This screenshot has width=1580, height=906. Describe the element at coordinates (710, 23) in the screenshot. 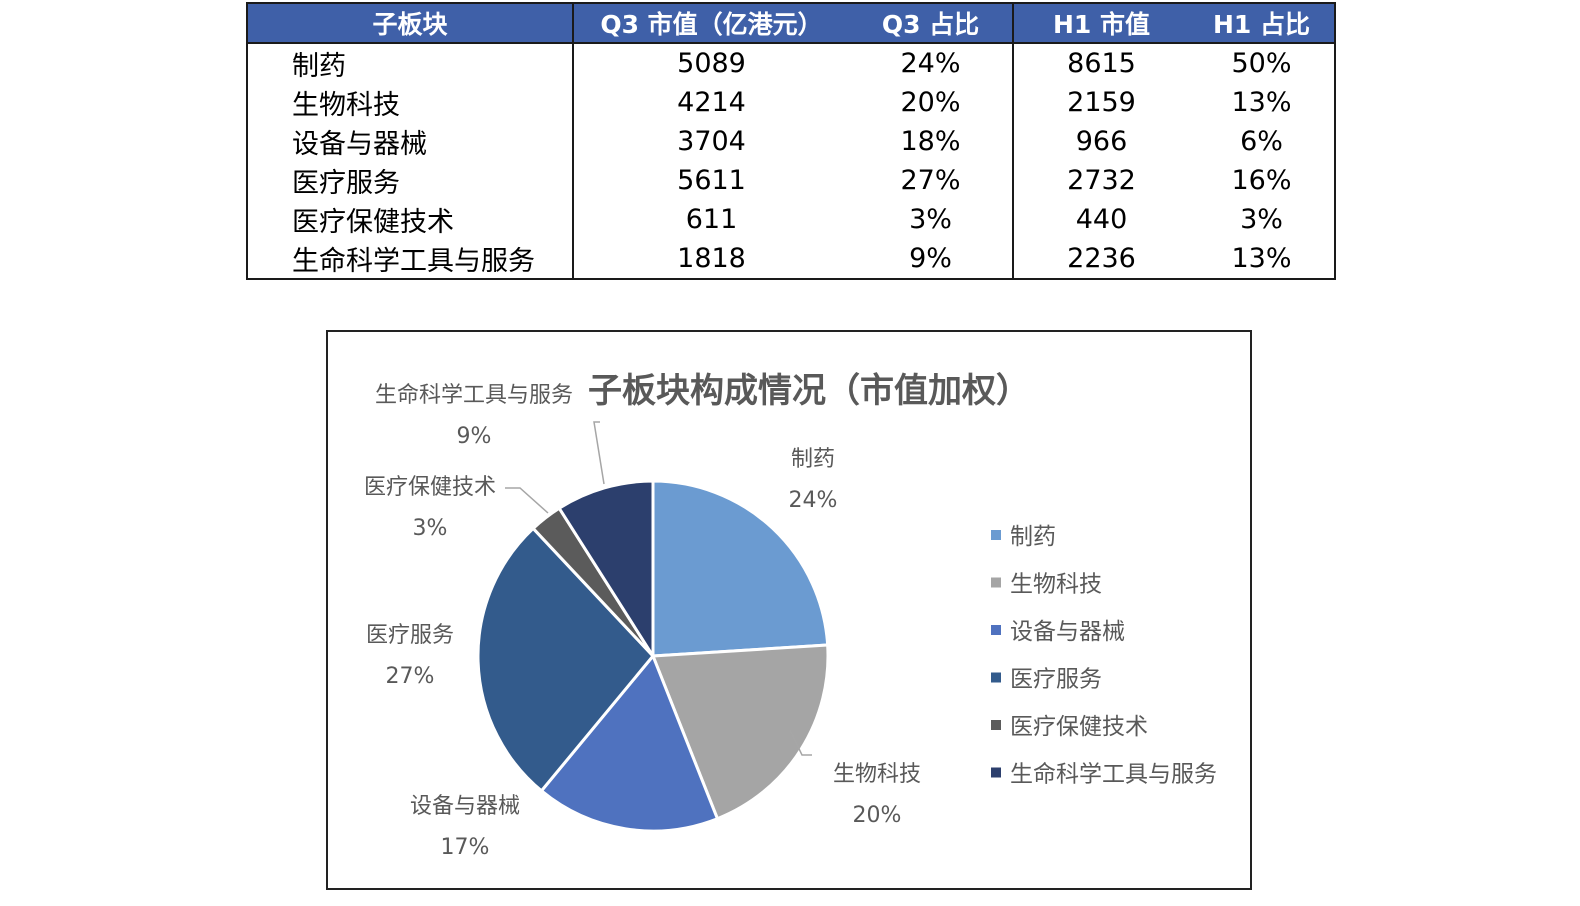

I see `header-q3-value: Q3 市值（亿港元）` at that location.